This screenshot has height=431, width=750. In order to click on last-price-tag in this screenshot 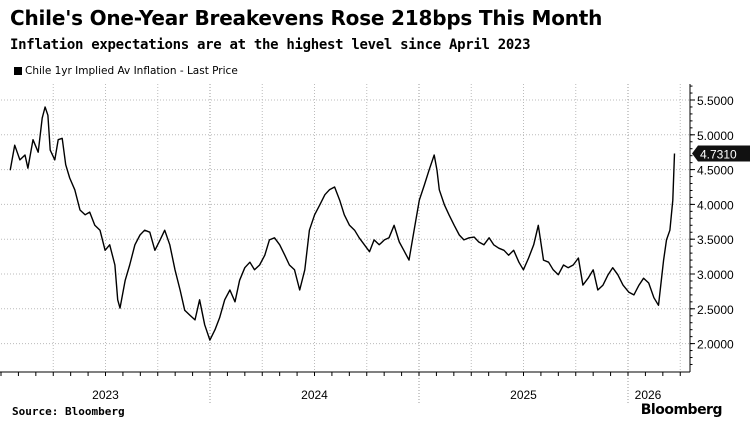, I will do `click(721, 153)`.